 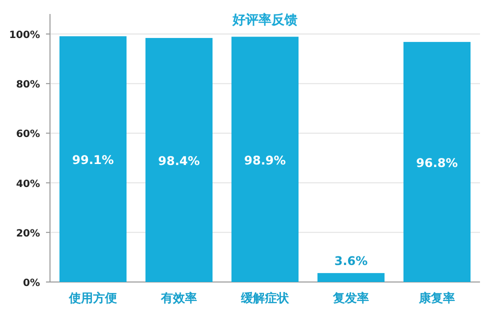 I want to click on data-label: 99.1%, so click(x=93, y=160).